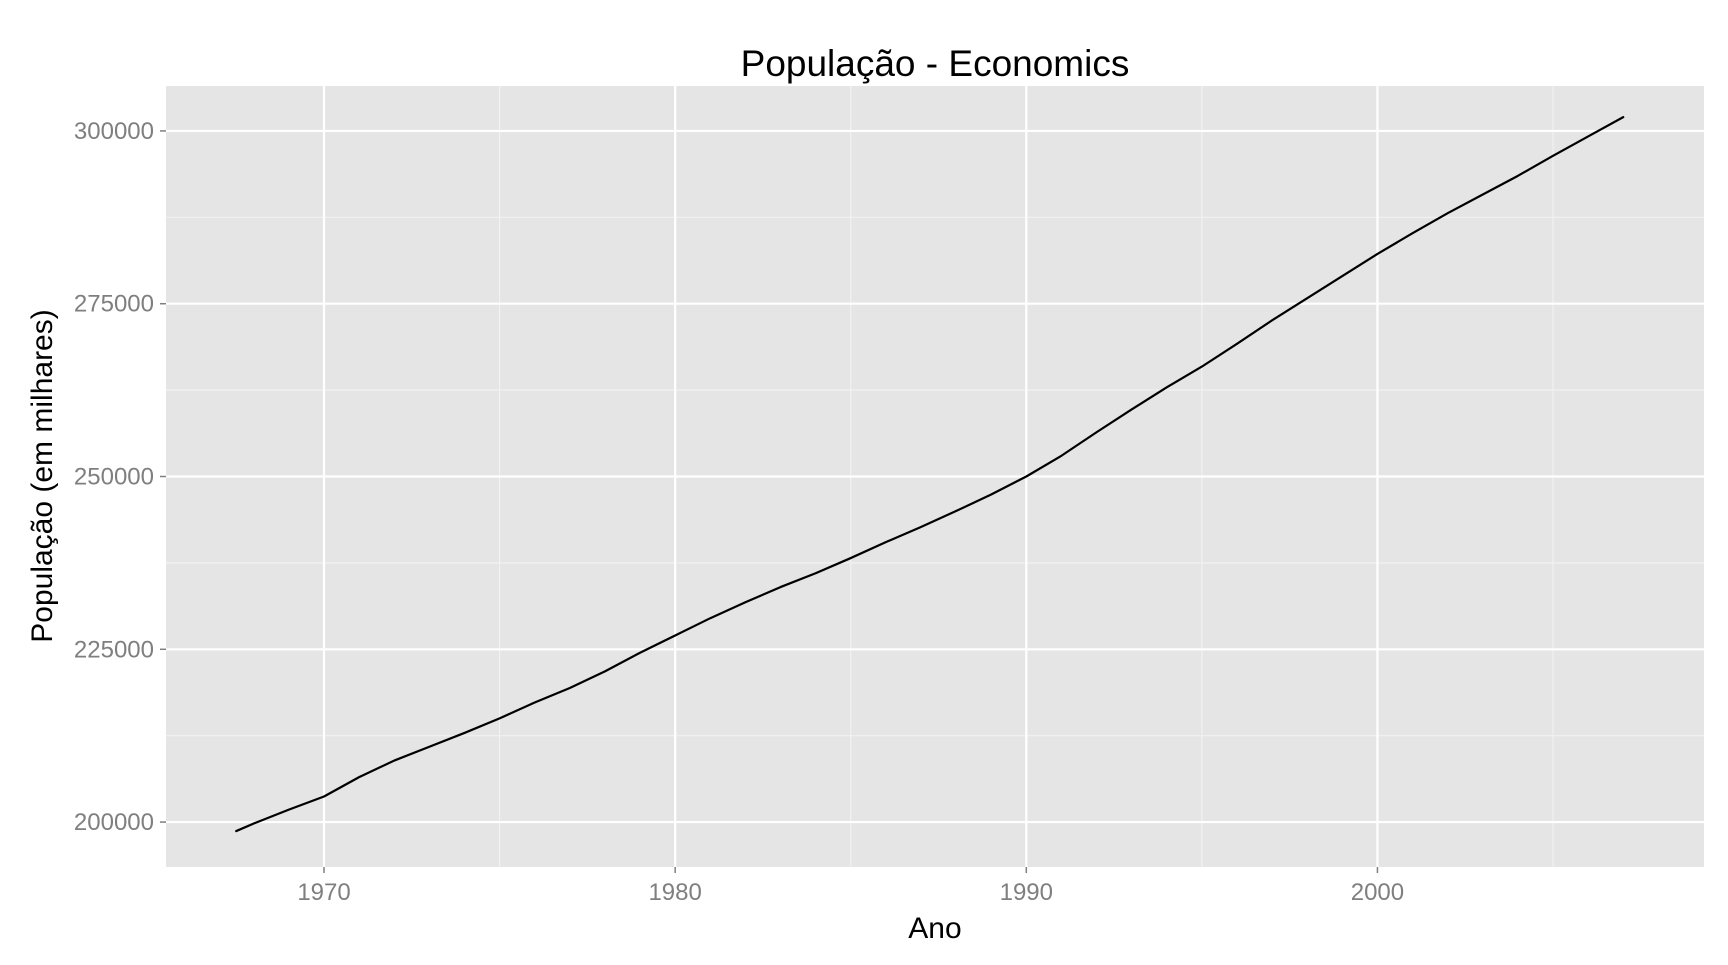 The height and width of the screenshot is (965, 1728). I want to click on x-axis-label: Ano, so click(934, 928).